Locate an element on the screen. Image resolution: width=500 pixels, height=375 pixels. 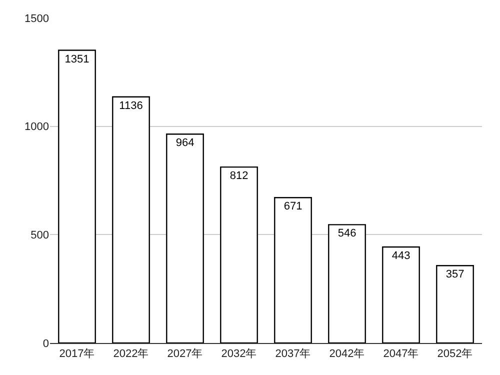
y-tick-label: 1000 is located at coordinates (36, 127).